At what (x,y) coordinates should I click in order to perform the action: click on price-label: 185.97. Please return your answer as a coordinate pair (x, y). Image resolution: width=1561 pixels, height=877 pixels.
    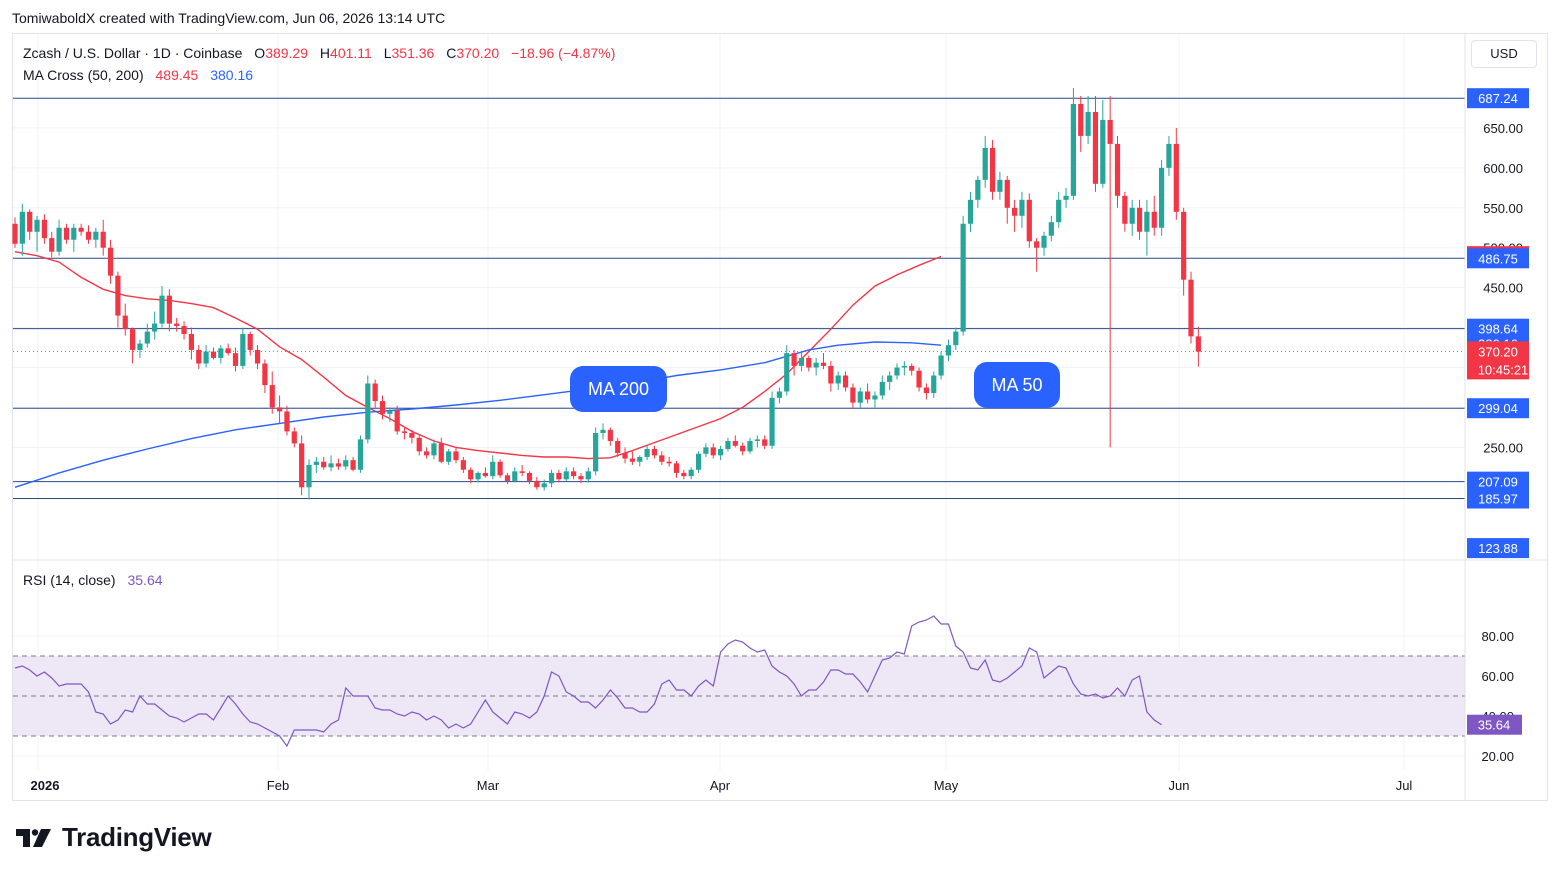
    Looking at the image, I should click on (1498, 498).